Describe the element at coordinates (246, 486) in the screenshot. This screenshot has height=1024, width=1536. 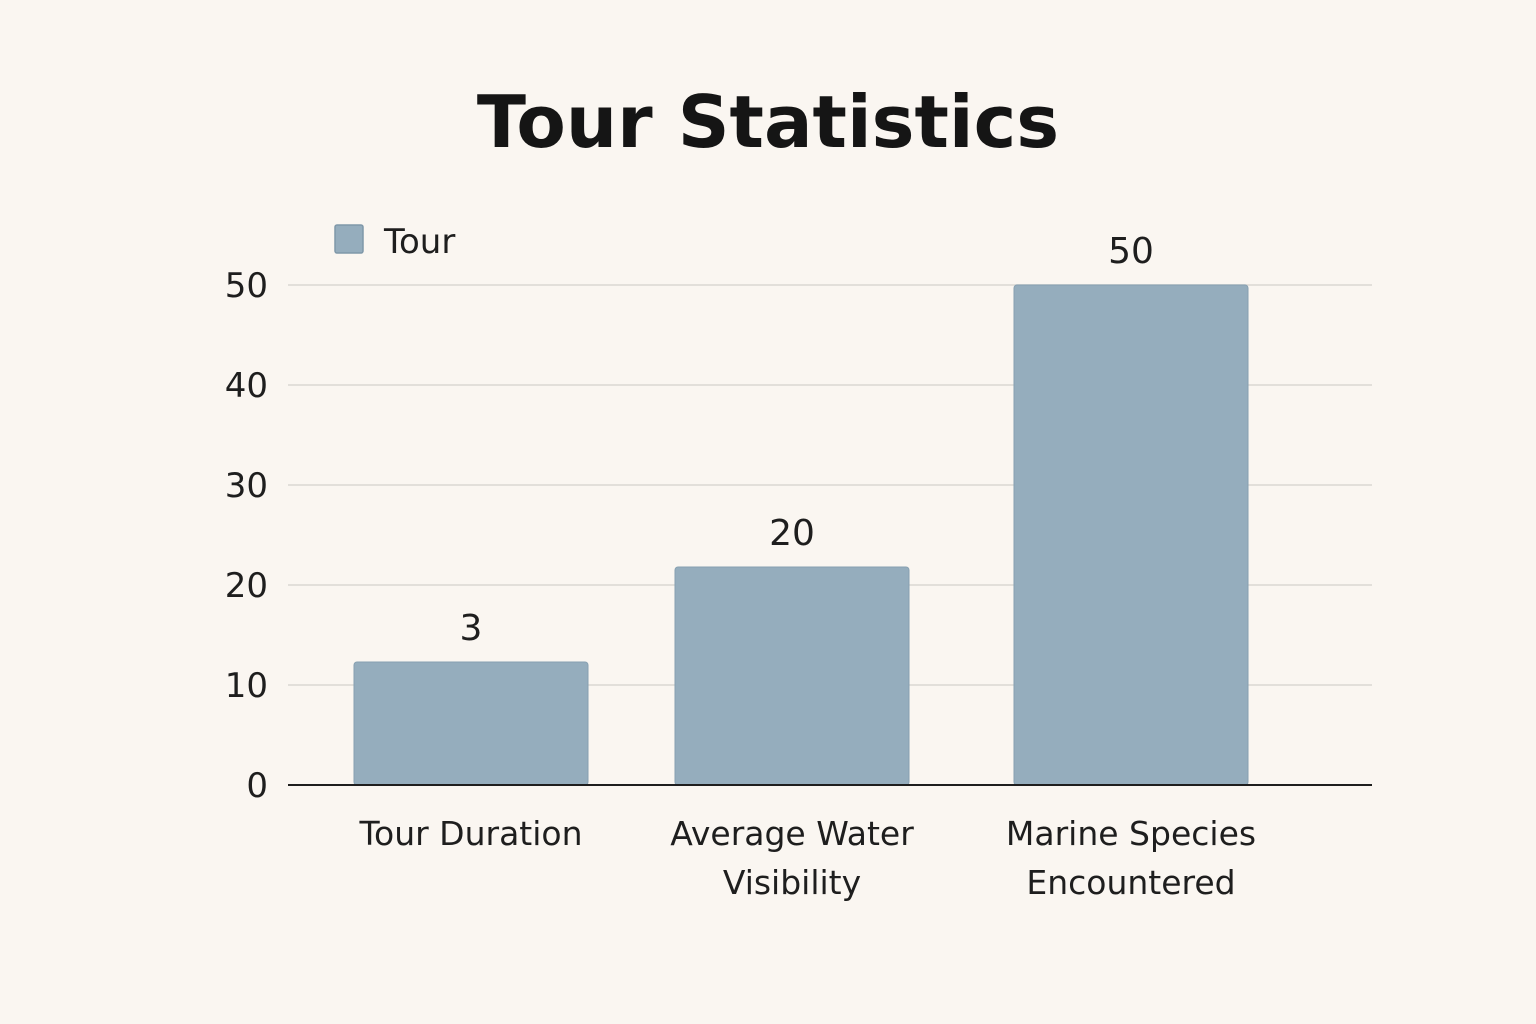
I see `y-tick-label-30: 30` at that location.